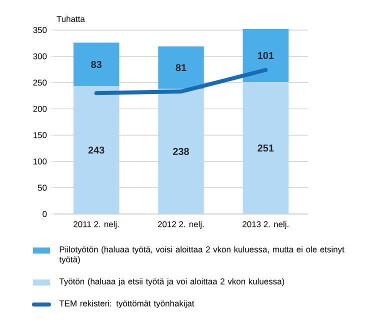  I want to click on y-tick-label: 50, so click(42, 187).